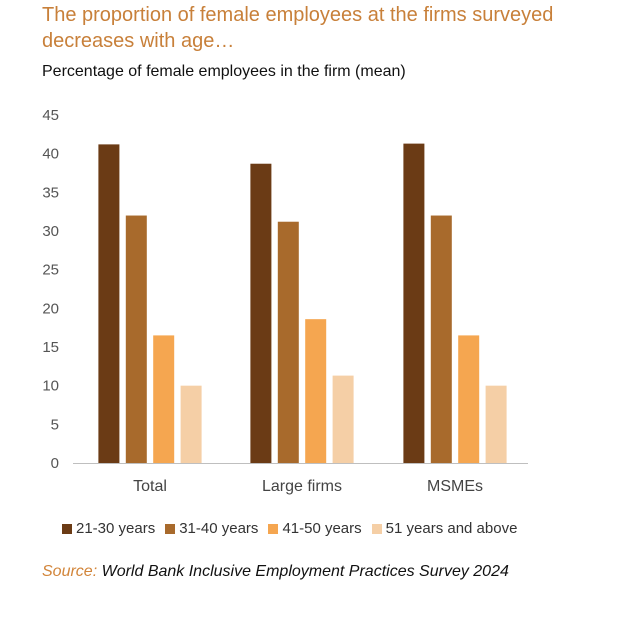  What do you see at coordinates (50, 115) in the screenshot?
I see `y-tick-label: 45` at bounding box center [50, 115].